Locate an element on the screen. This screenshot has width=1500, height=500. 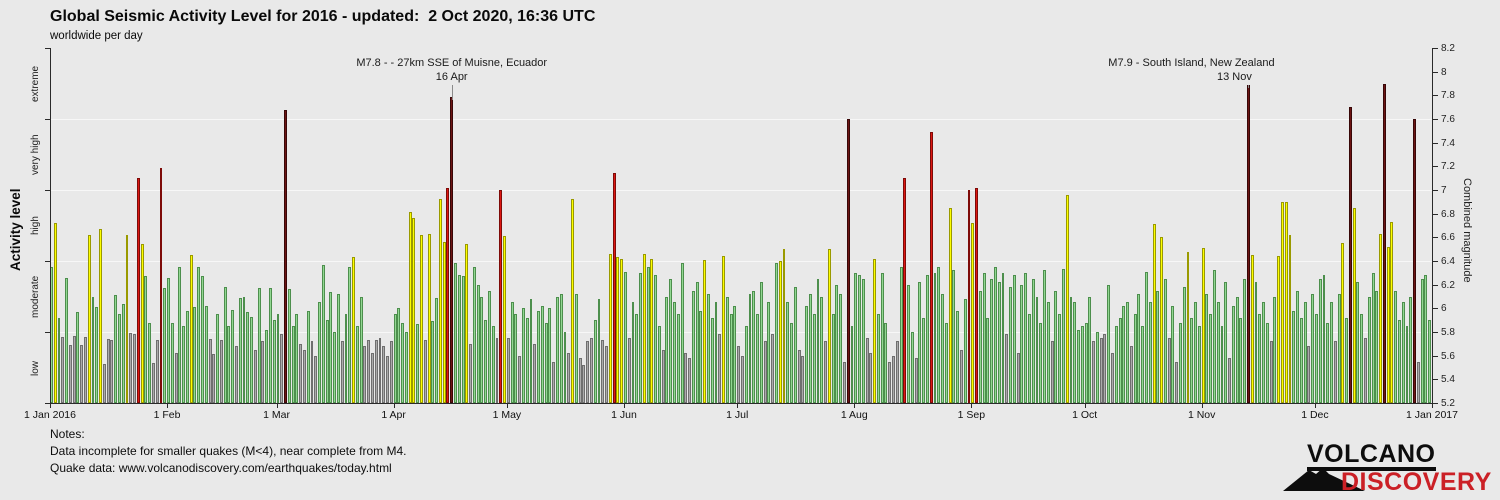
left-axis-title: Activity level is located at coordinates (15, 230).